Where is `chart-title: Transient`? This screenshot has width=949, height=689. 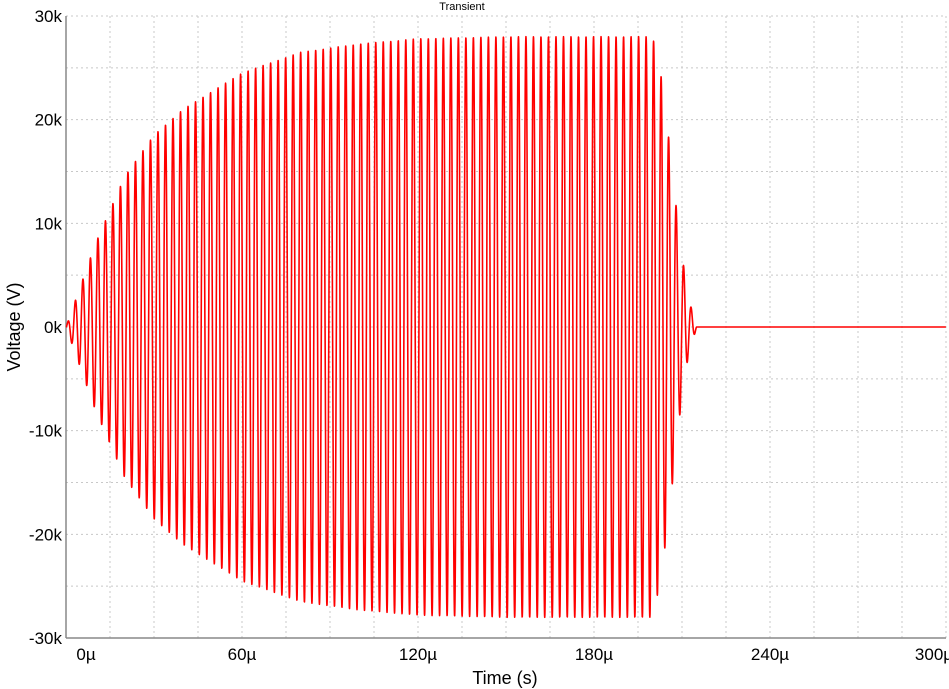
chart-title: Transient is located at coordinates (461, 7).